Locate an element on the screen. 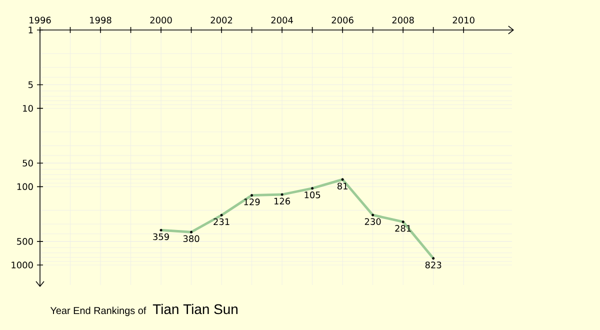 The width and height of the screenshot is (600, 330). data-label: 823 is located at coordinates (433, 265).